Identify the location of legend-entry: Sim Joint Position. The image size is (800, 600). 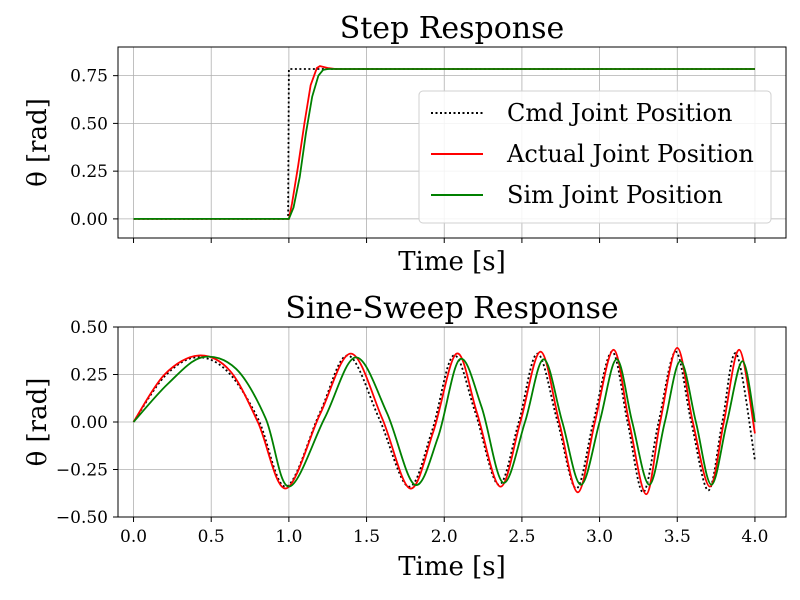
(577, 195).